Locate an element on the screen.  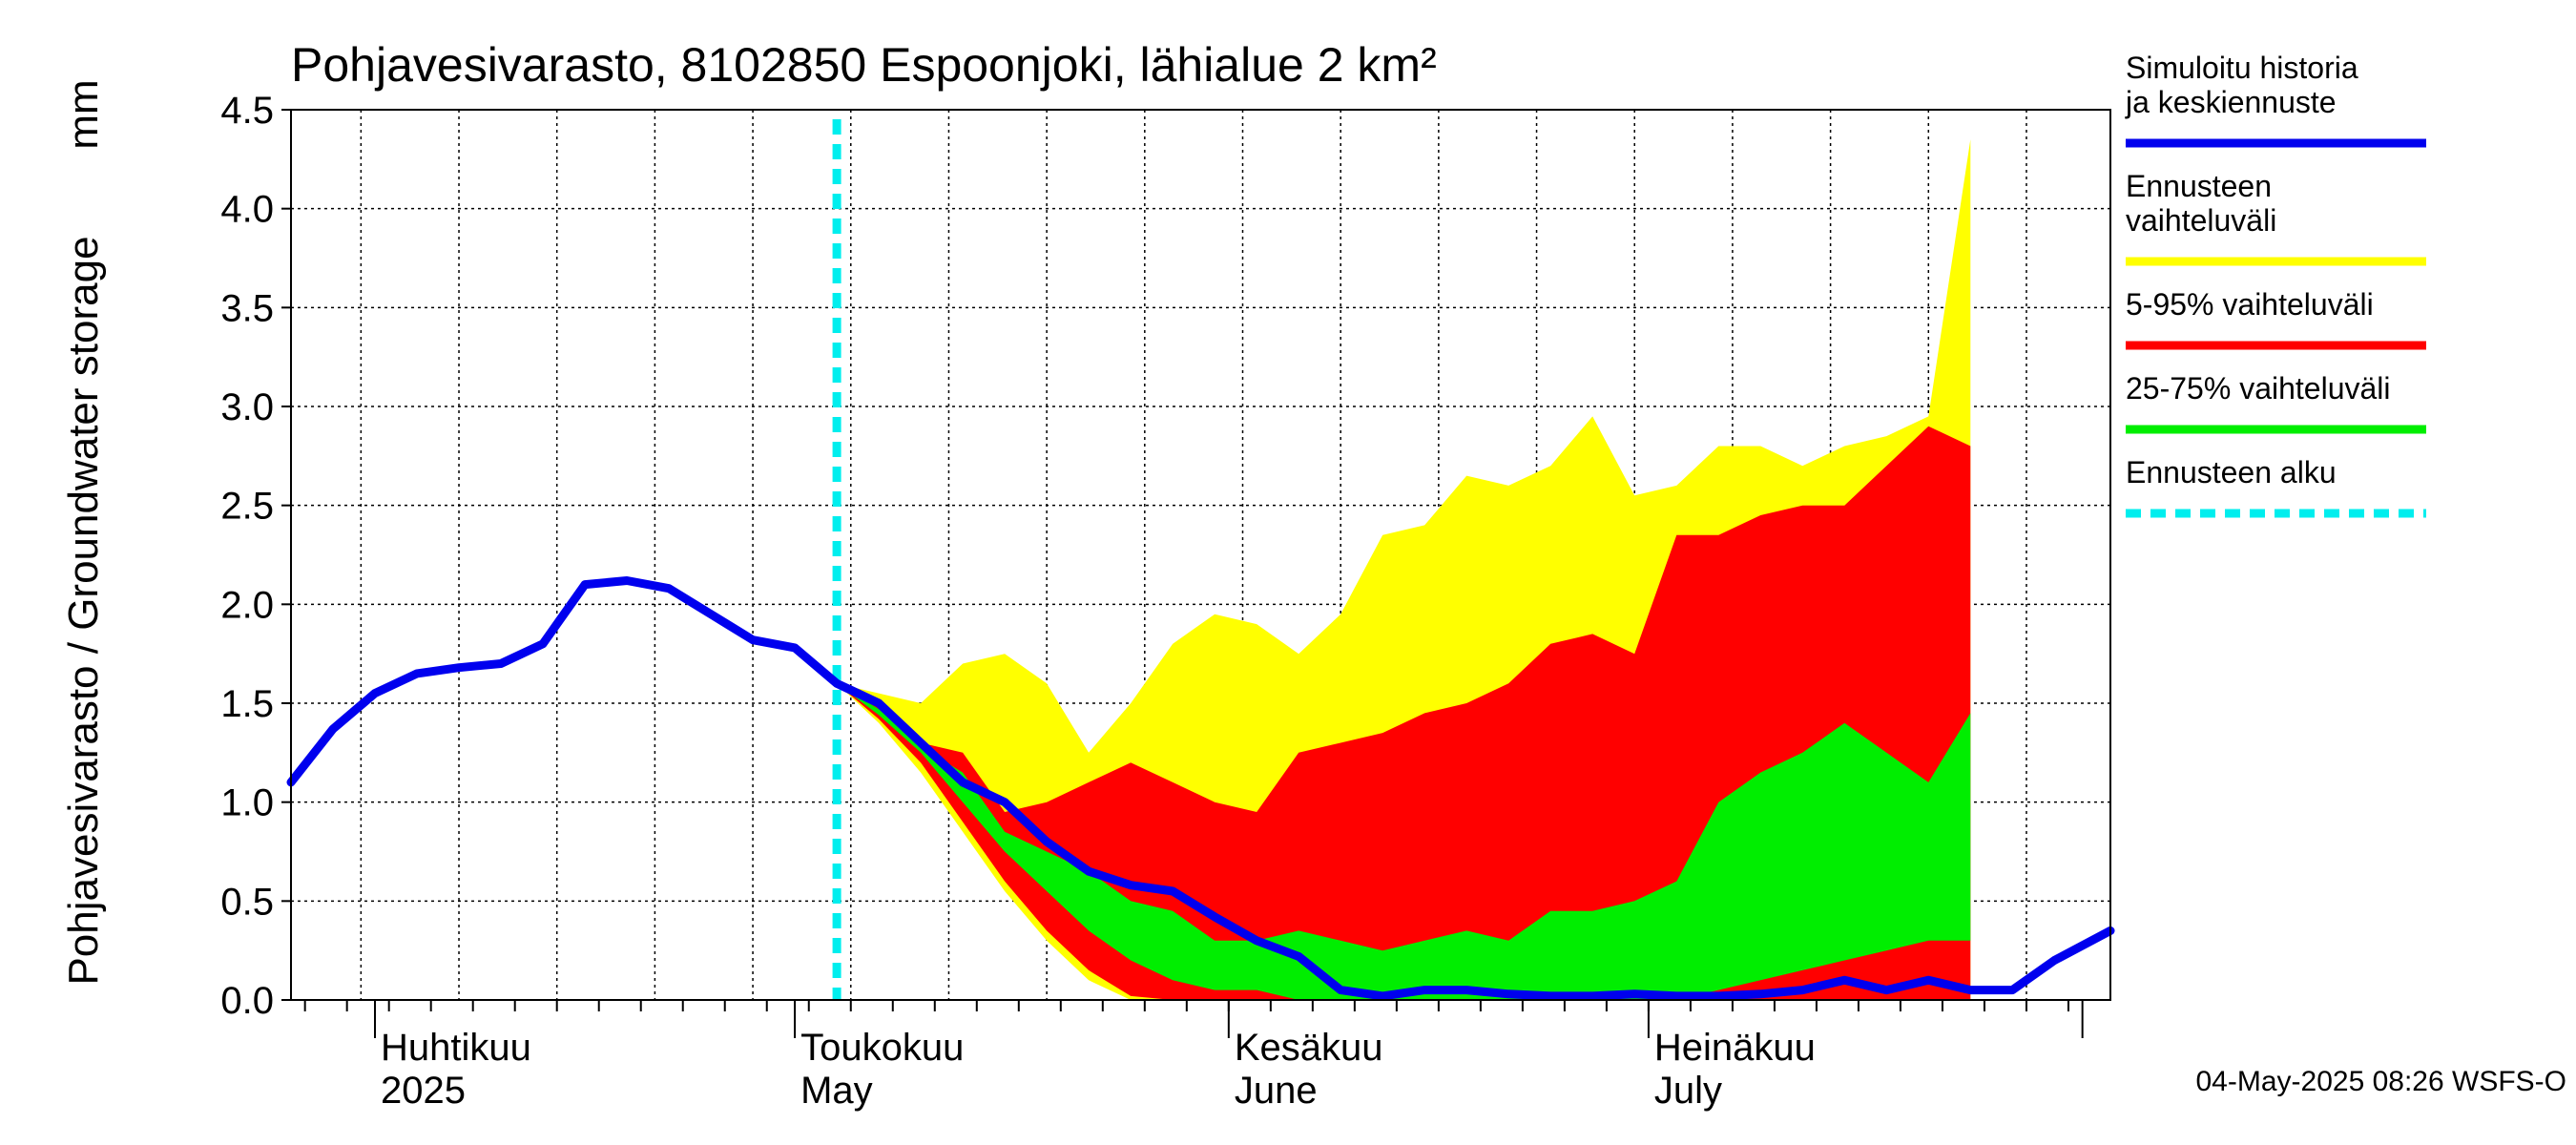
y-tick-label: 4.0 is located at coordinates (247, 210).